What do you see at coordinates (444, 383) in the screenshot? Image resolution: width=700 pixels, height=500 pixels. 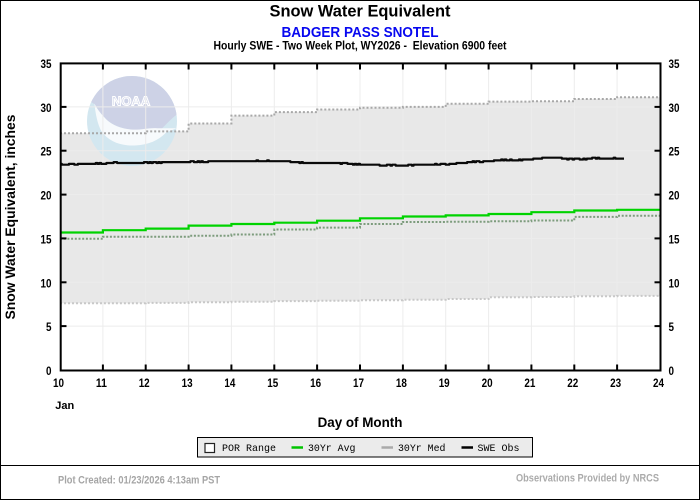 I see `svg-text: 19` at bounding box center [444, 383].